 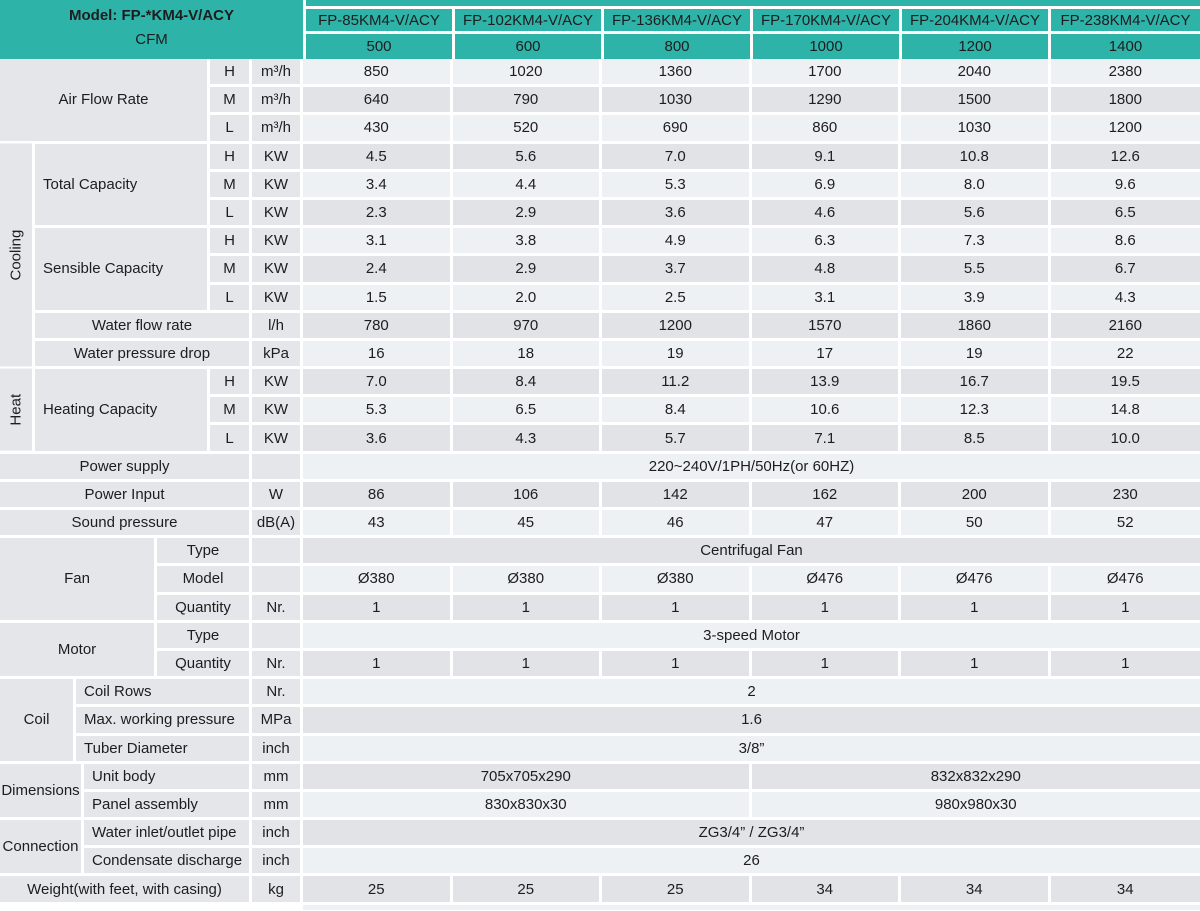 What do you see at coordinates (974, 297) in the screenshot?
I see `value-cell: 3.9` at bounding box center [974, 297].